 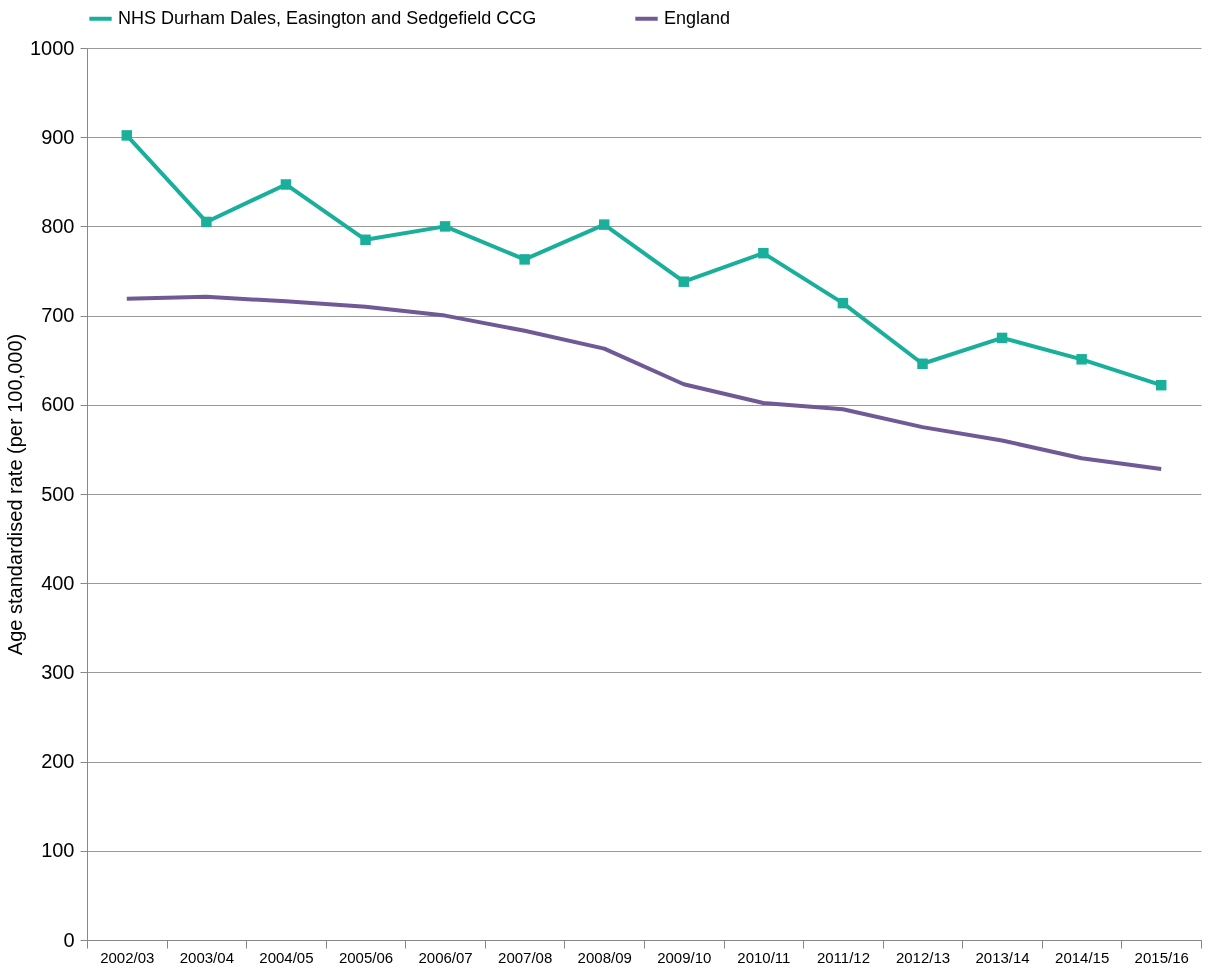 I want to click on y-tick-label: 500, so click(x=58, y=493).